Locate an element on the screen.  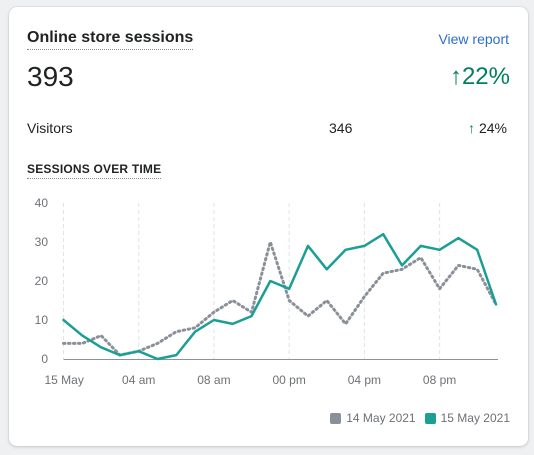
card-title: Online store sessions is located at coordinates (110, 39).